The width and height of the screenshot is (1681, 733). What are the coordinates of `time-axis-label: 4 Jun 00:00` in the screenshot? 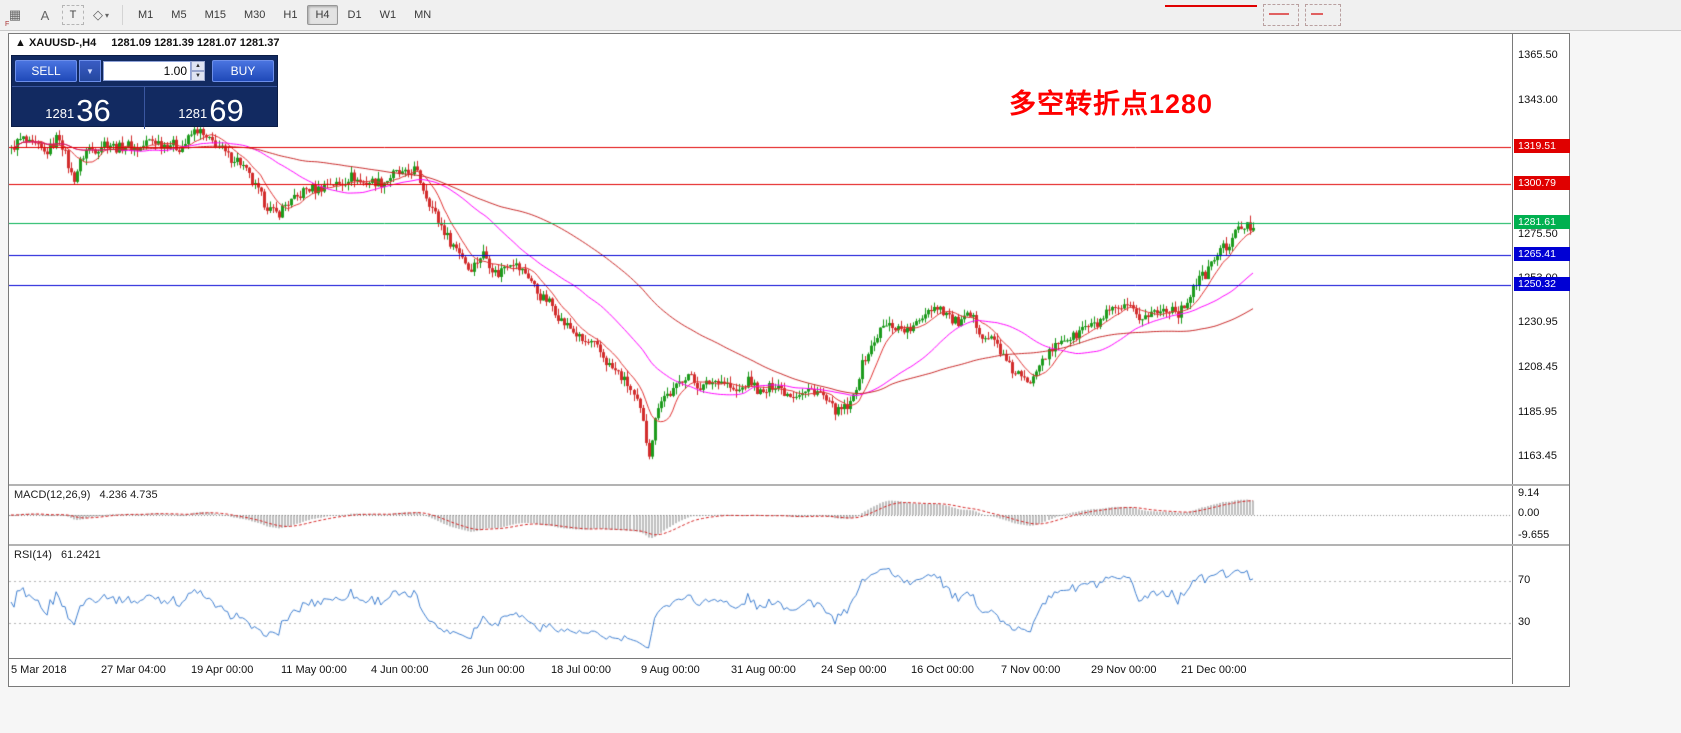 It's located at (400, 670).